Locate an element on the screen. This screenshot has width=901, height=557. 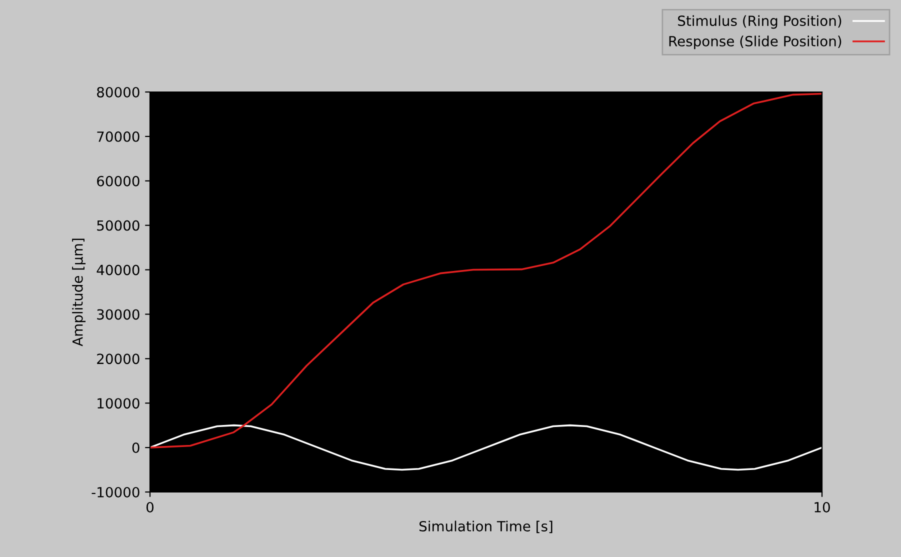
y-tick-label: 70000 is located at coordinates (118, 136).